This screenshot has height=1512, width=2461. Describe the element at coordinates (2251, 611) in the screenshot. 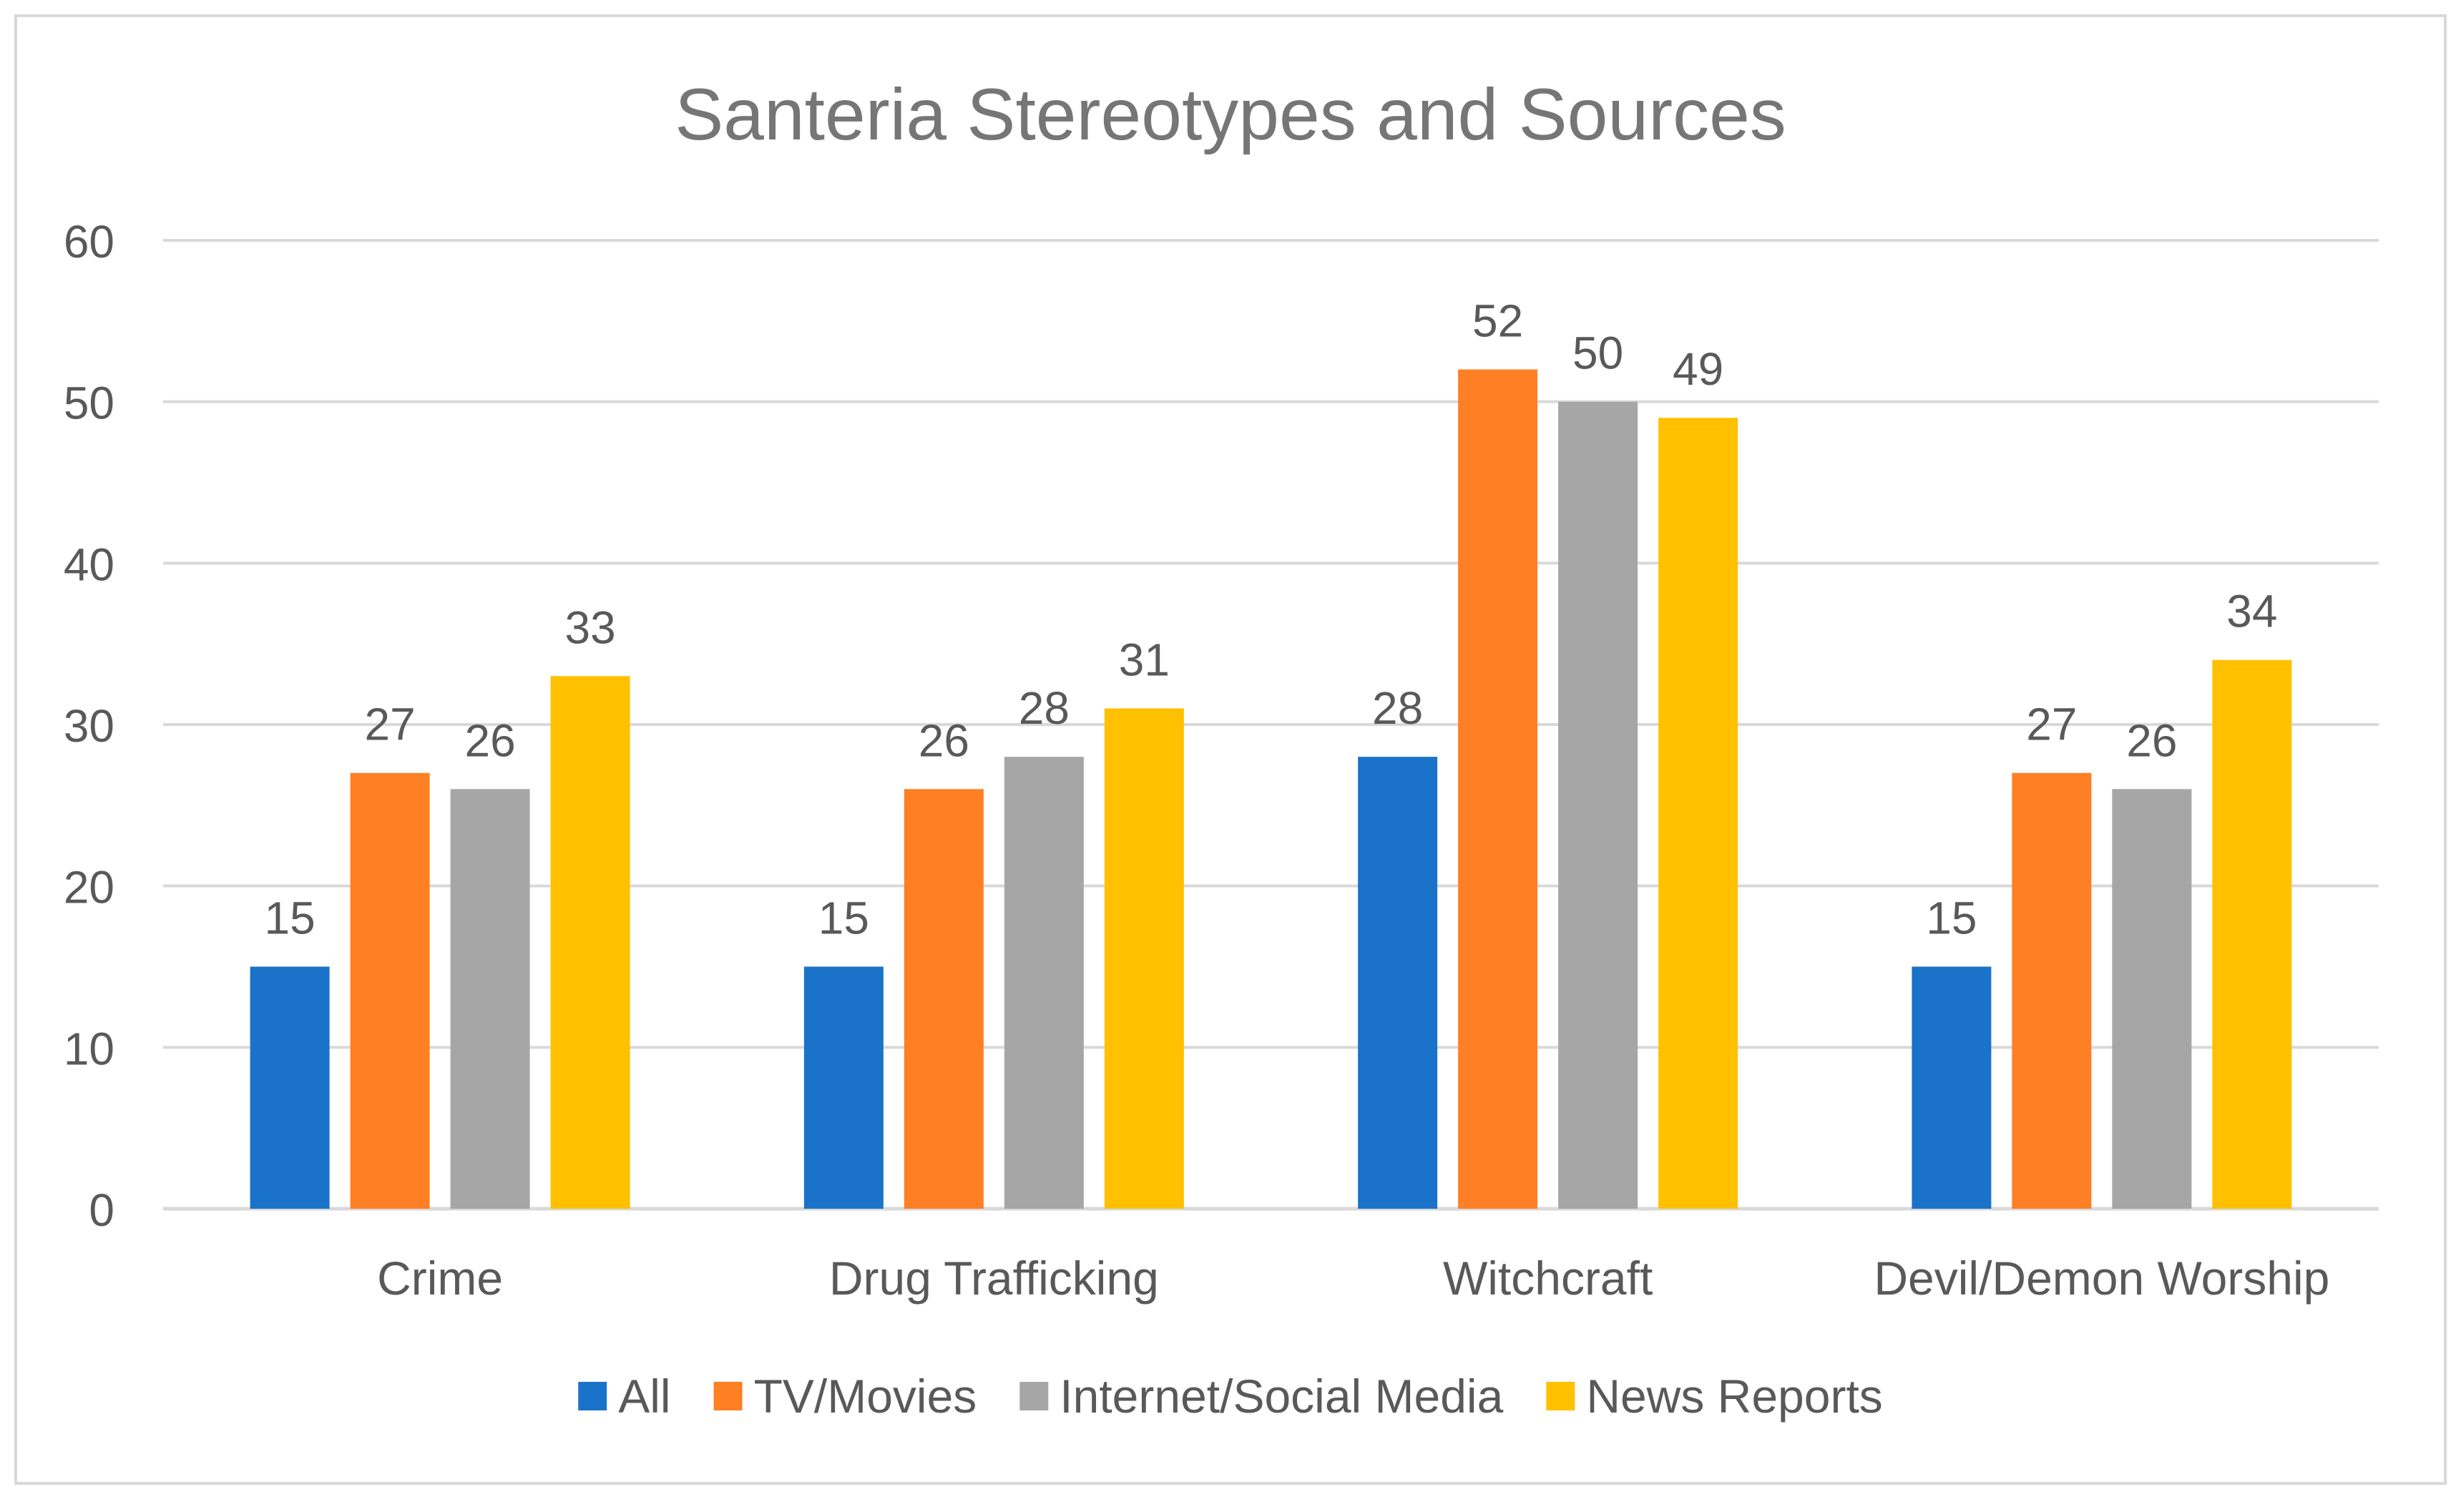

I see `data-label: 34` at that location.